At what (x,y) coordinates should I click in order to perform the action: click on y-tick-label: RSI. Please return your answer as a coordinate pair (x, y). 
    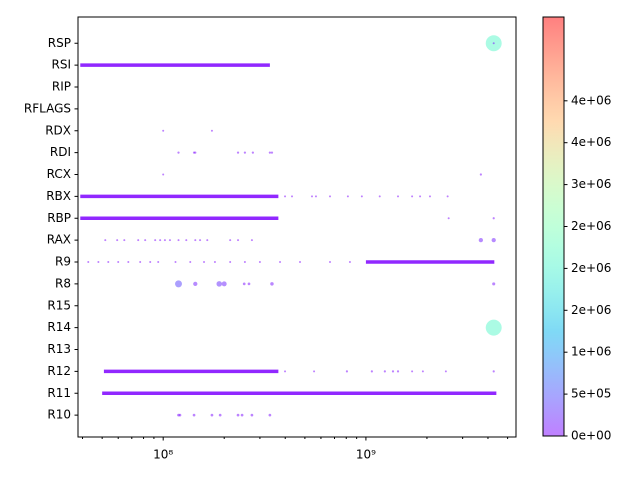
    Looking at the image, I should click on (62, 65).